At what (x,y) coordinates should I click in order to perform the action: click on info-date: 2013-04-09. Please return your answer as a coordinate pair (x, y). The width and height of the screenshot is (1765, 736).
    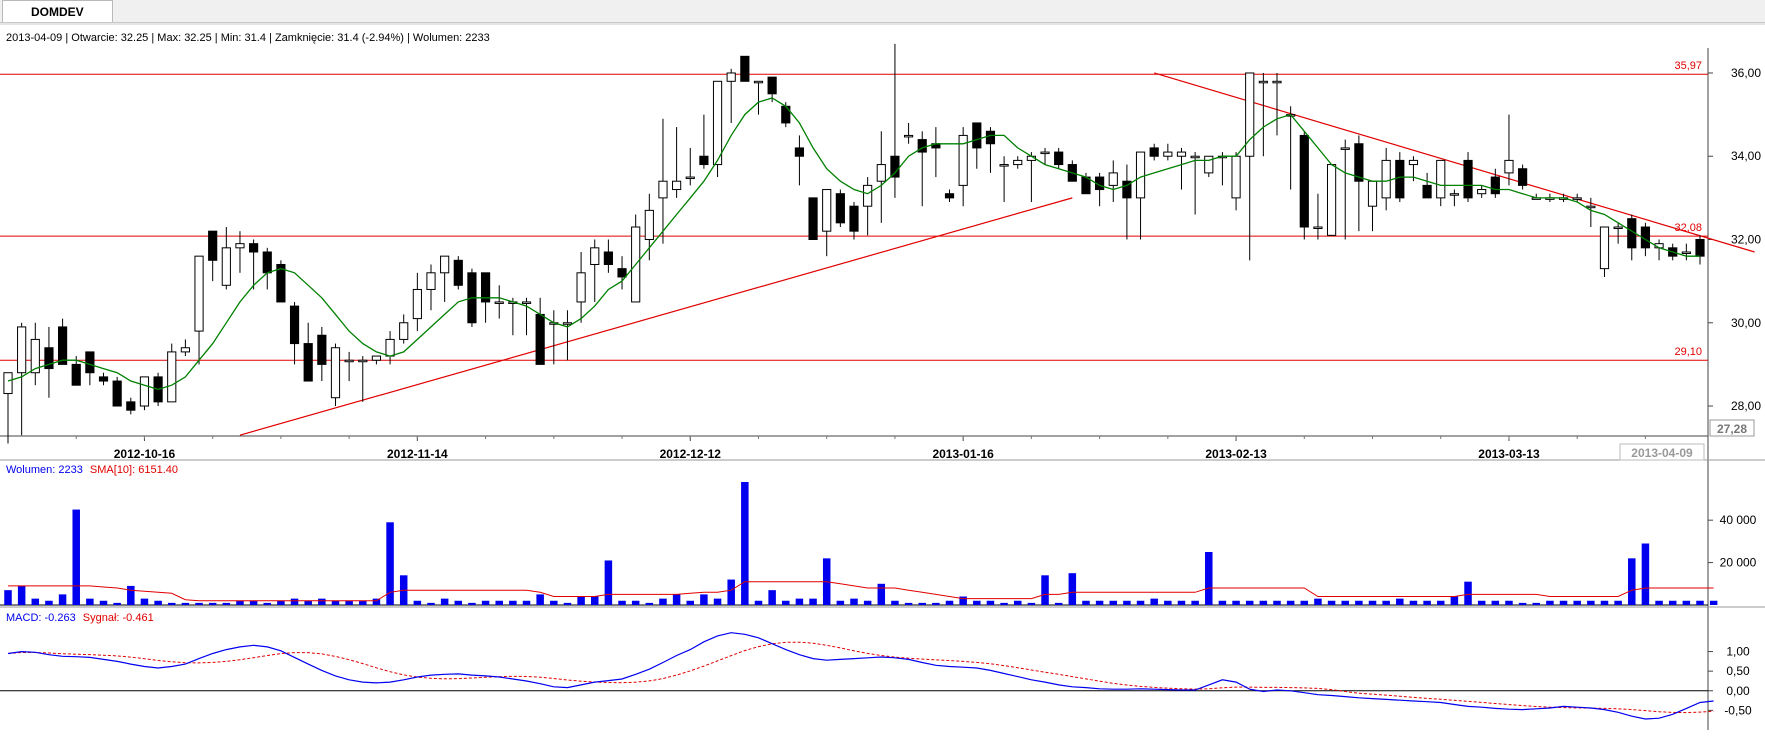
    Looking at the image, I should click on (34, 38).